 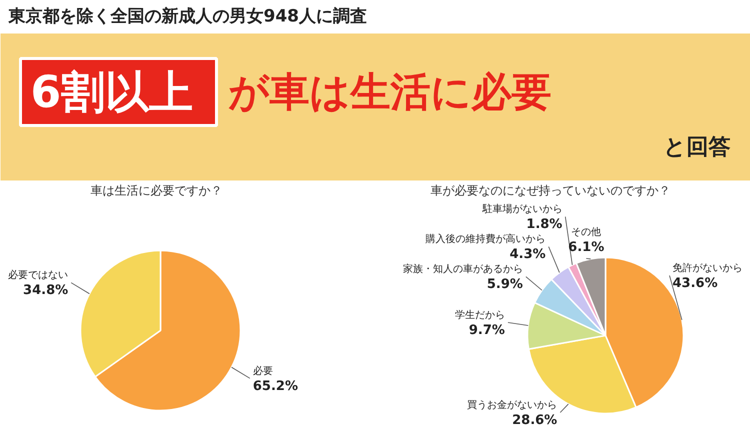 What do you see at coordinates (695, 284) in the screenshot?
I see `data-label: 43.6%` at bounding box center [695, 284].